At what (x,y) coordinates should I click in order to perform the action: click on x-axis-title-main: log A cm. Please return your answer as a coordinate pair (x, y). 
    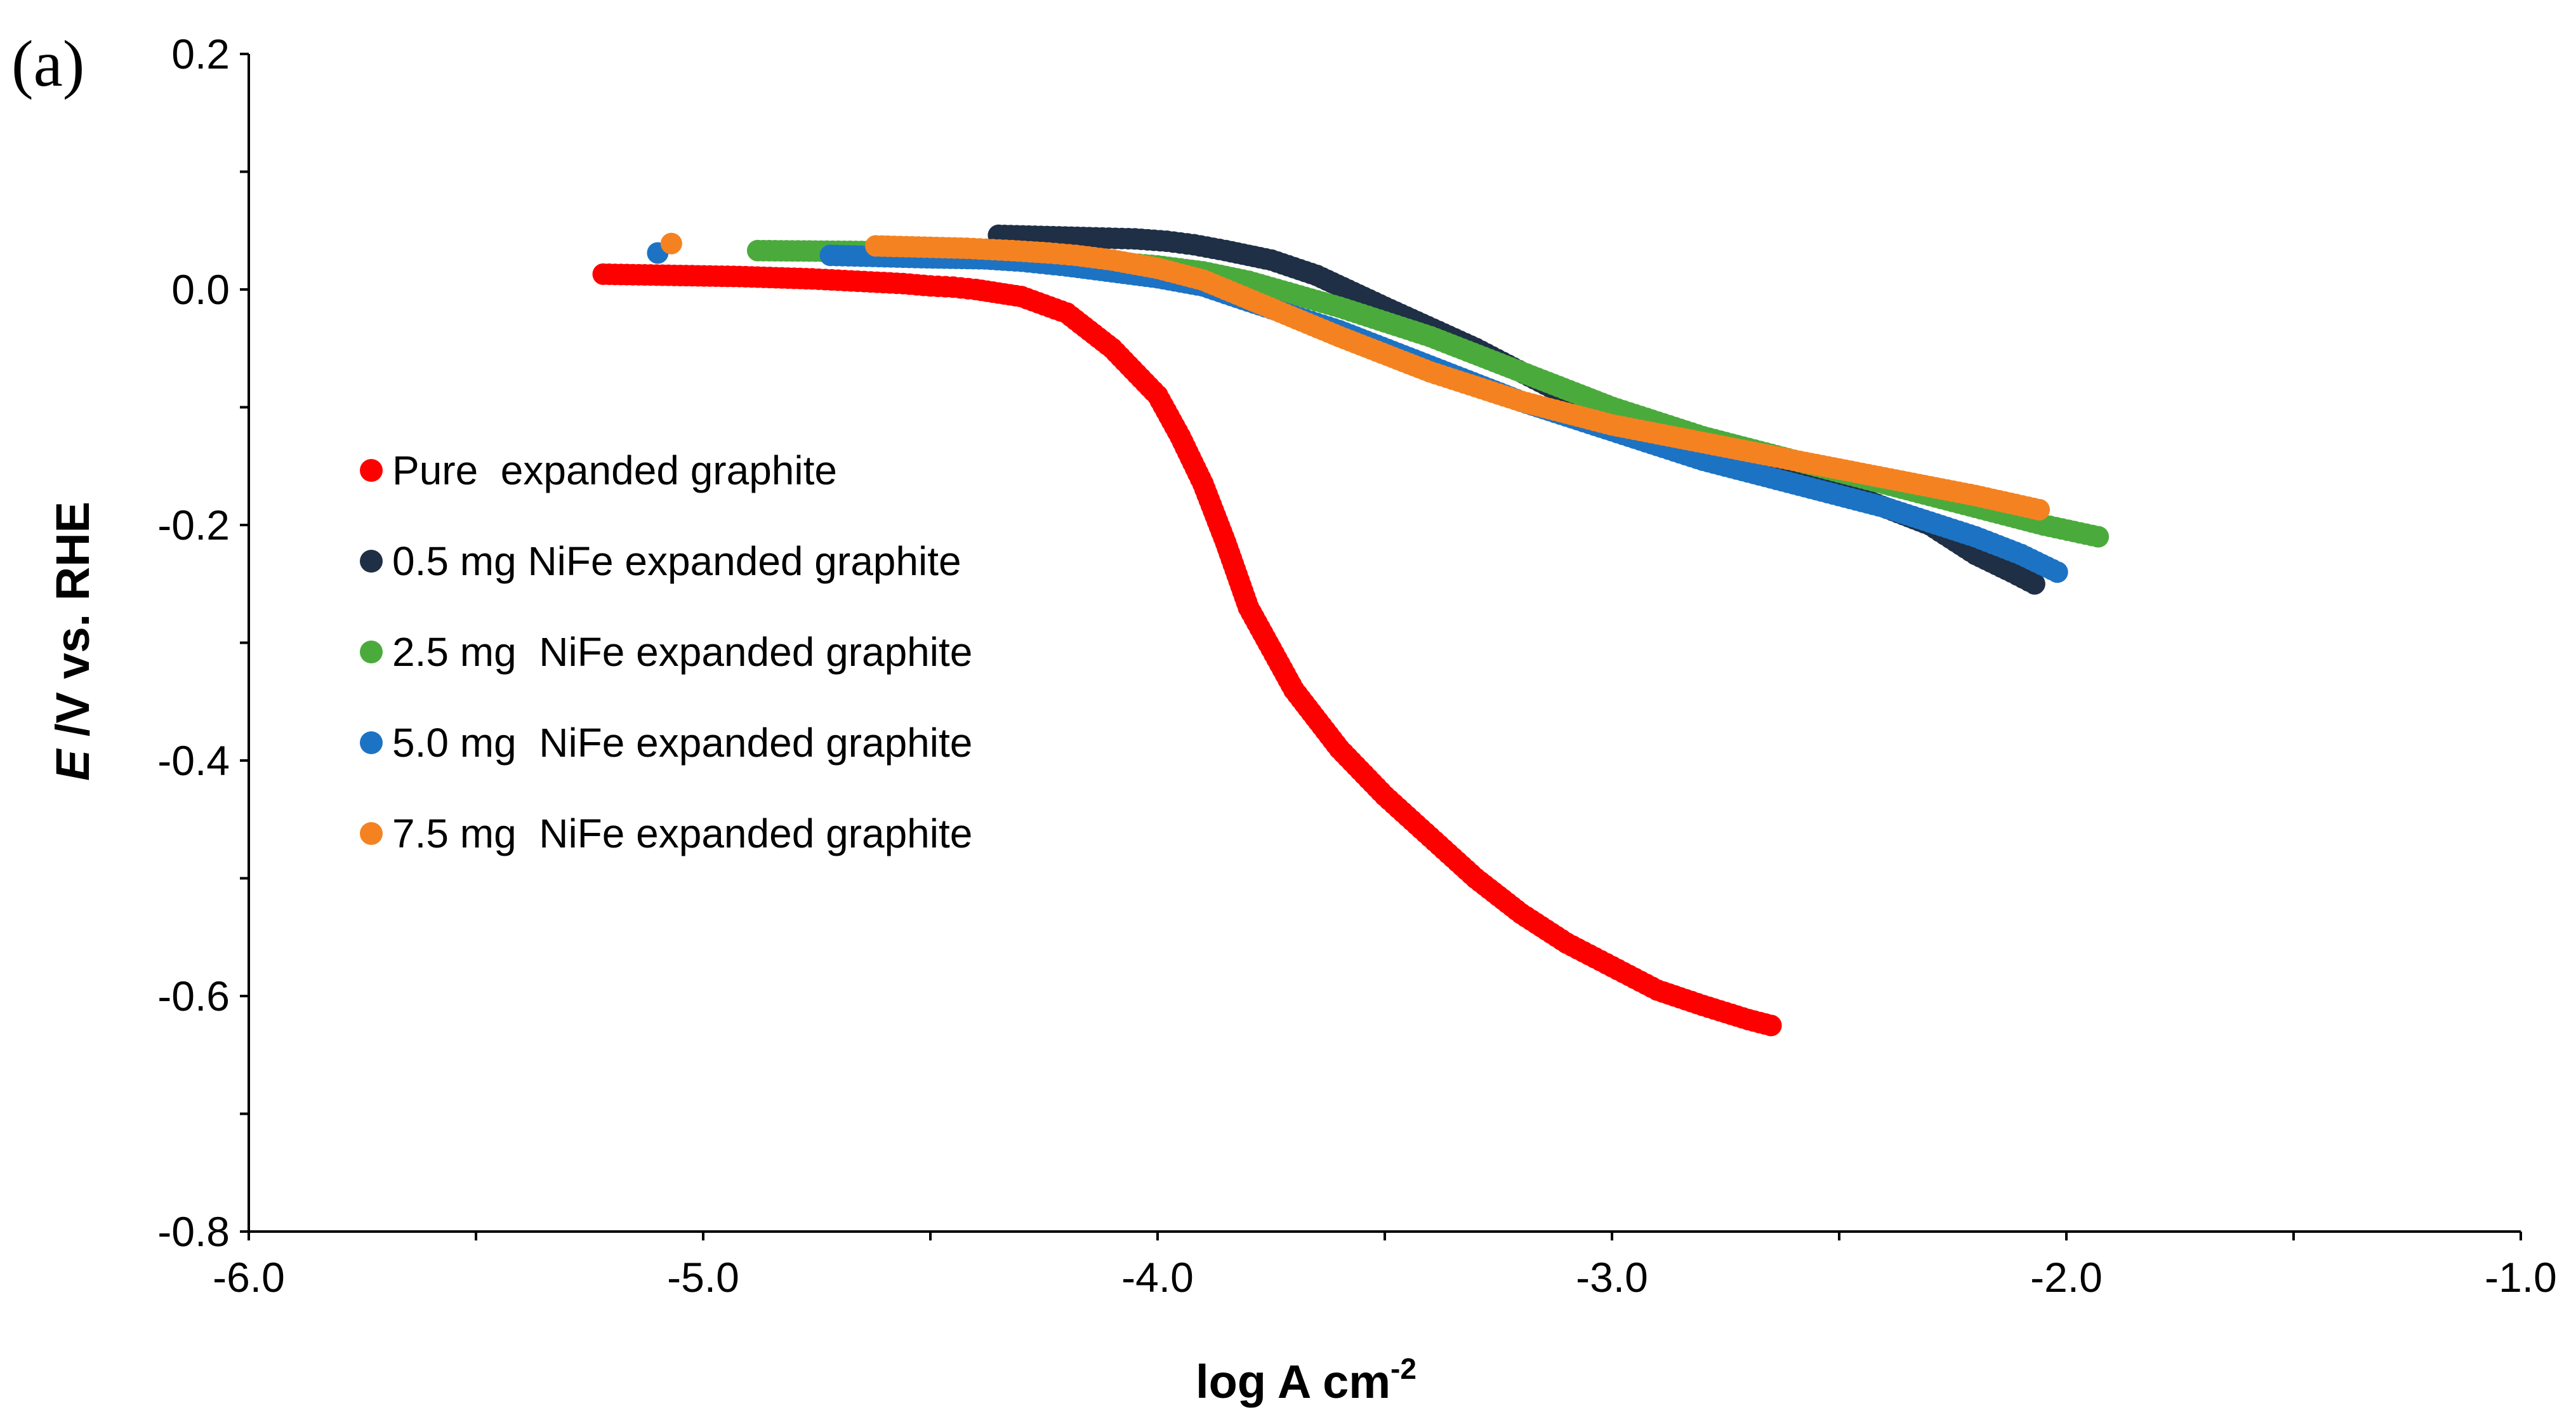
    Looking at the image, I should click on (1293, 1381).